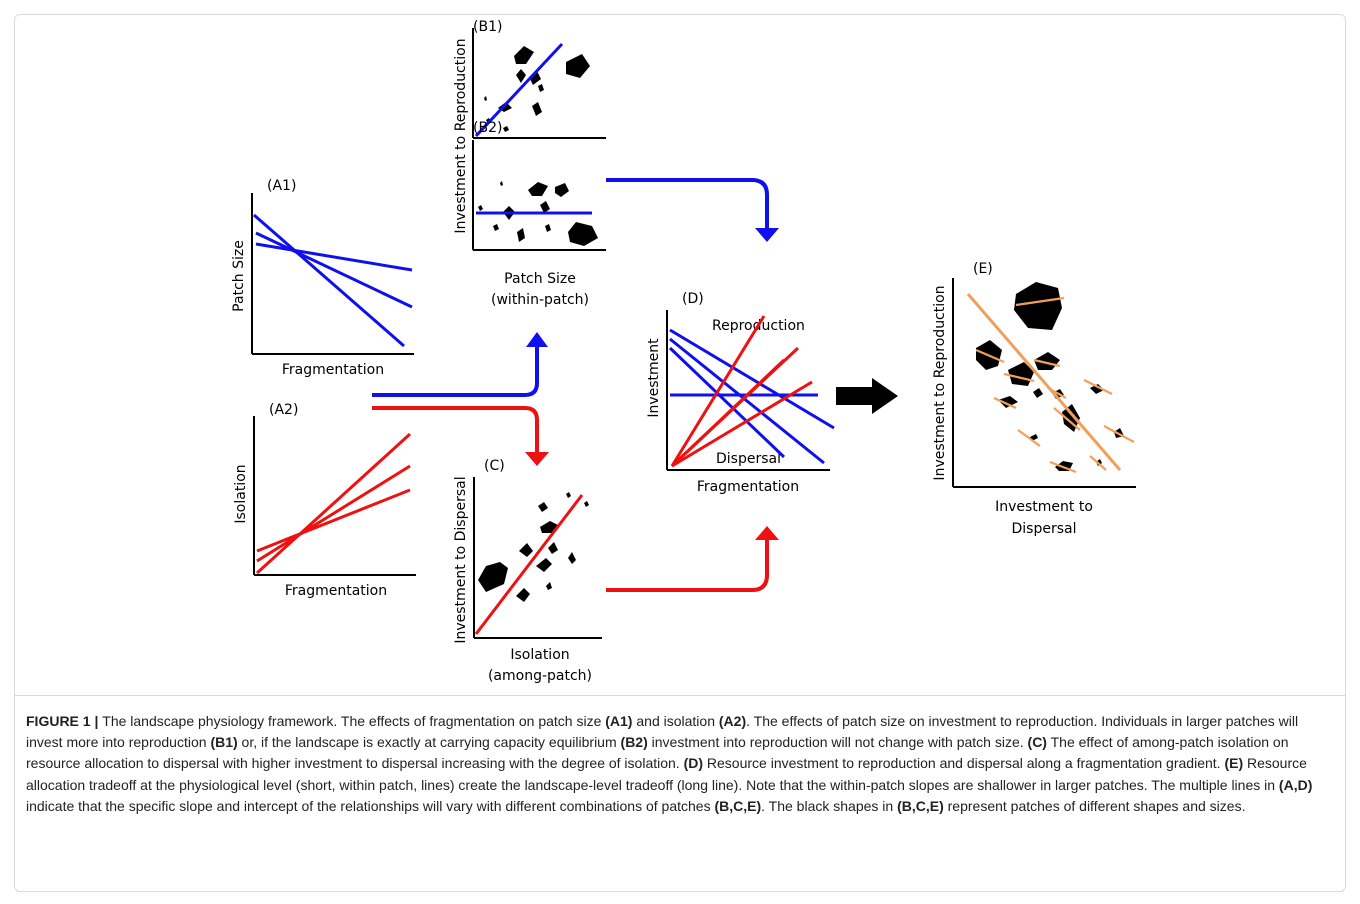  I want to click on caption-bold-segment: (D), so click(693, 763).